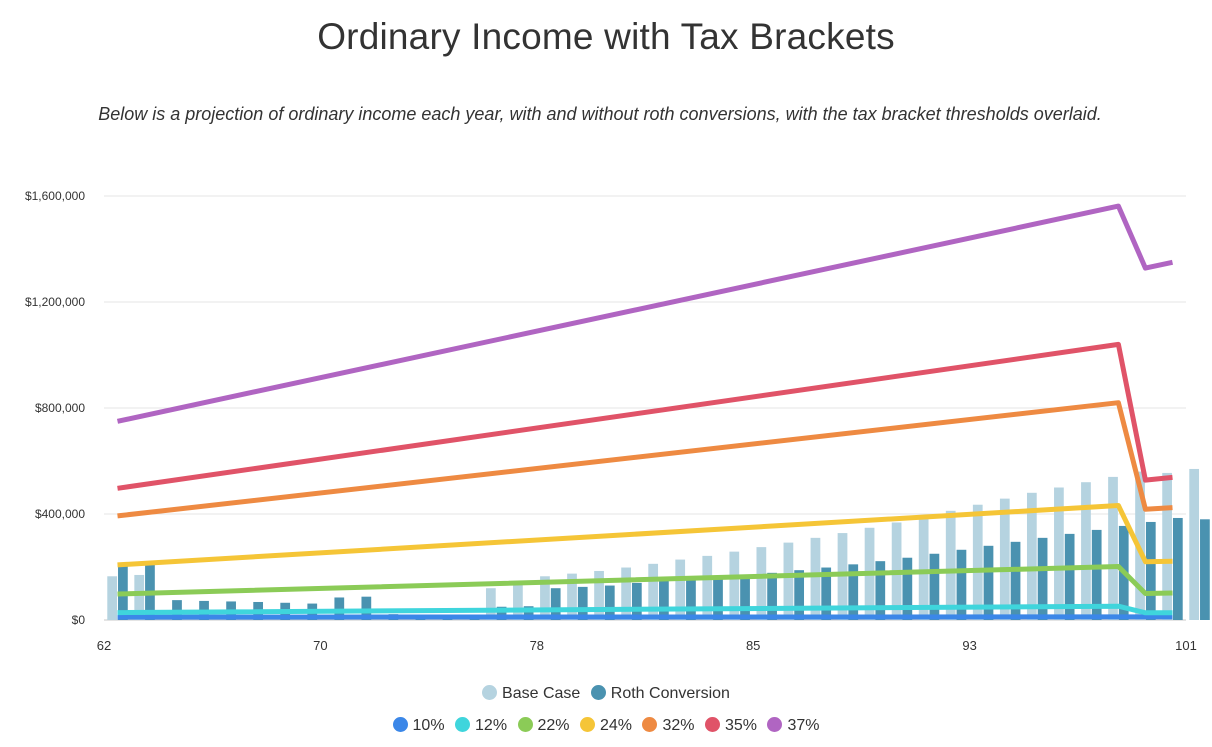 The width and height of the screenshot is (1212, 747). I want to click on y-tick-label: $0, so click(79, 620).